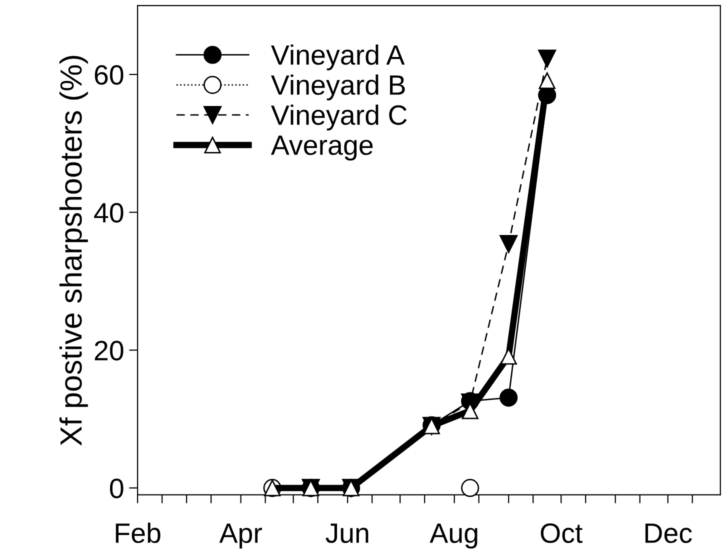 The width and height of the screenshot is (724, 556). Describe the element at coordinates (117, 488) in the screenshot. I see `y-tick-label: 0` at that location.